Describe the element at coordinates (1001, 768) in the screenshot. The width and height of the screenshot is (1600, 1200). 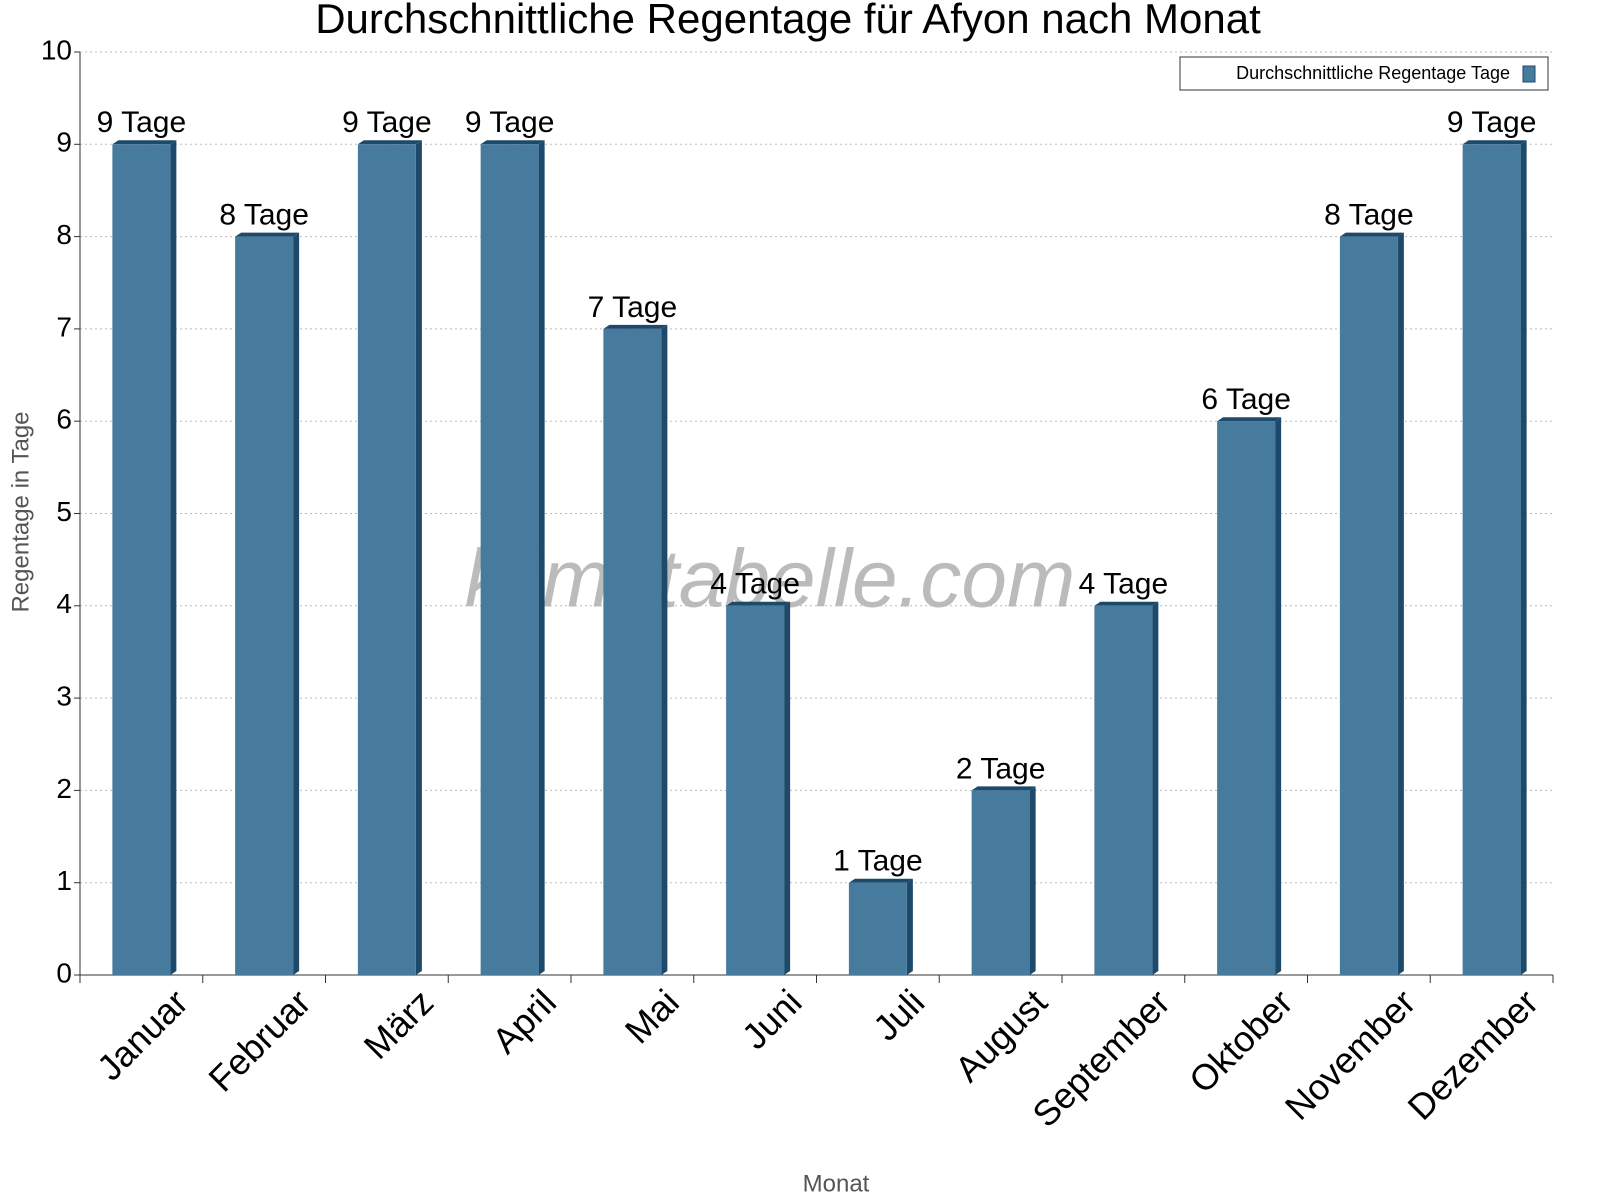
I see `value-label: 2 Tage` at that location.